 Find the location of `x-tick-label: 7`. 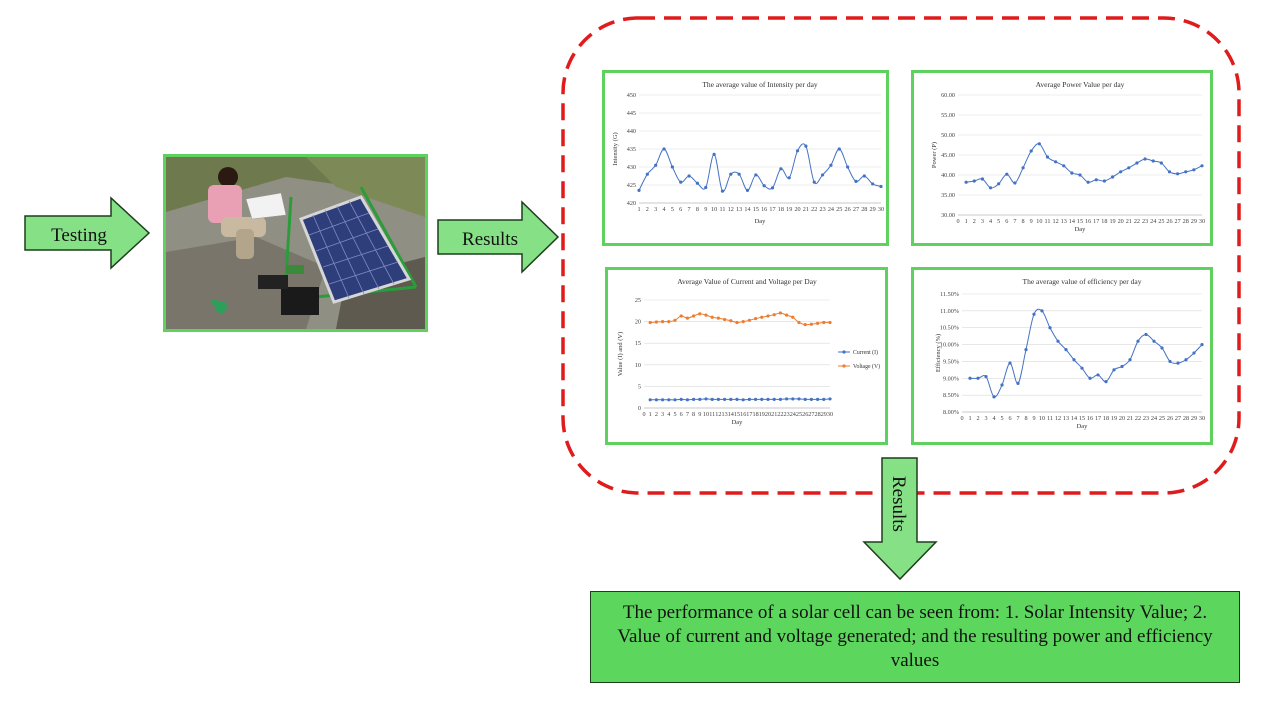

x-tick-label: 7 is located at coordinates (1014, 221).